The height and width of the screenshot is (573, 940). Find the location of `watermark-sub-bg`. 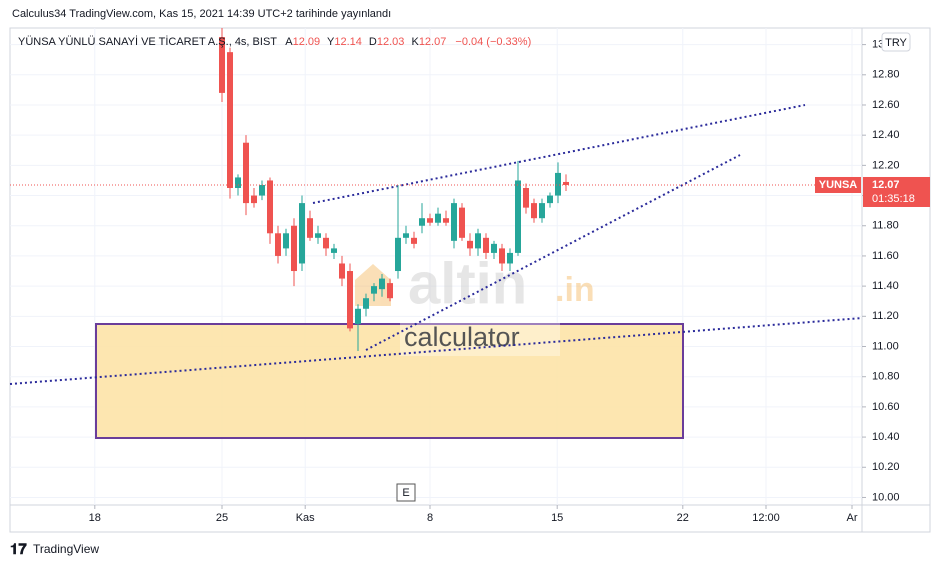

watermark-sub-bg is located at coordinates (480, 339).